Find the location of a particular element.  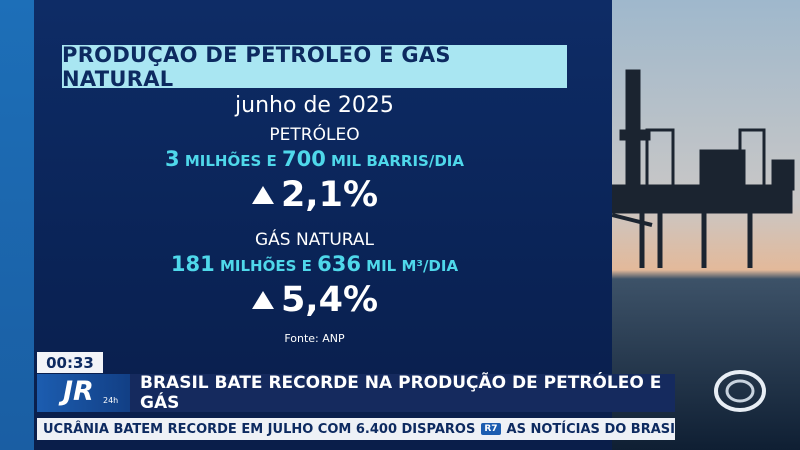

value-number: 700 is located at coordinates (303, 159).